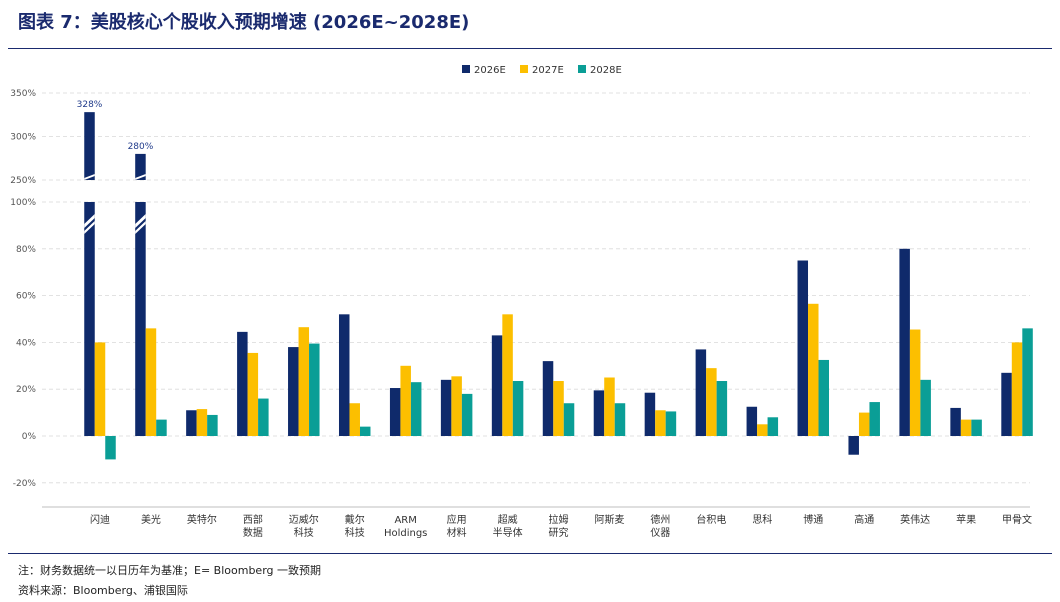 The image size is (1060, 602). I want to click on category-label: 仪器, so click(660, 533).